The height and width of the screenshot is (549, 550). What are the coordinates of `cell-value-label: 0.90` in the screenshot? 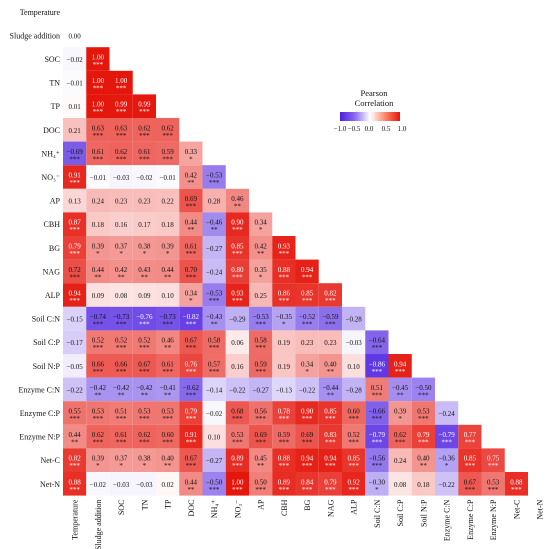 It's located at (237, 223).